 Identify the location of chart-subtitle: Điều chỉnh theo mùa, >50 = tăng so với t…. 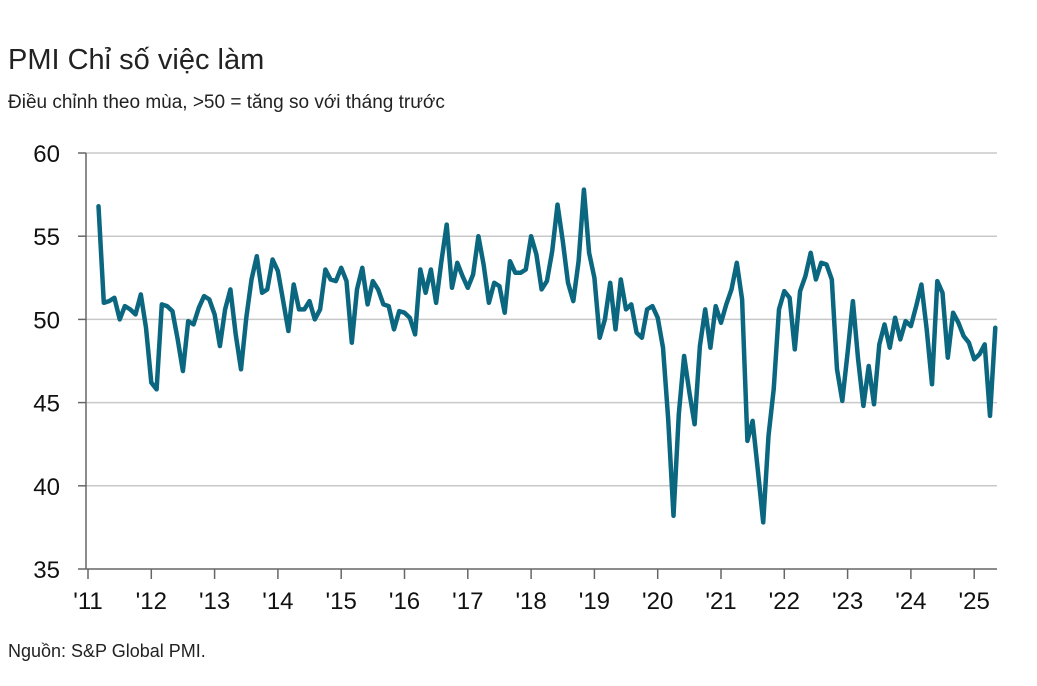
(226, 102).